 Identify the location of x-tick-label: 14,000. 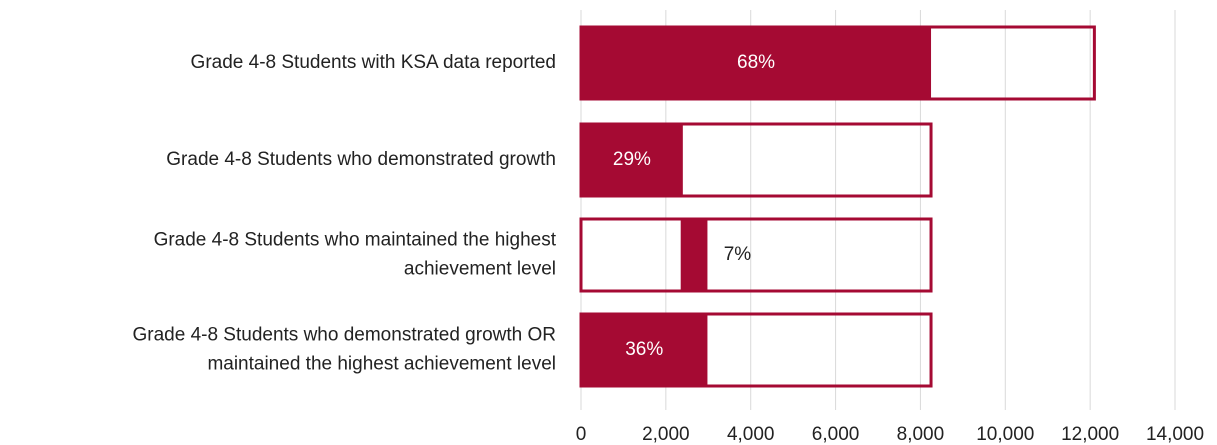
(1175, 434).